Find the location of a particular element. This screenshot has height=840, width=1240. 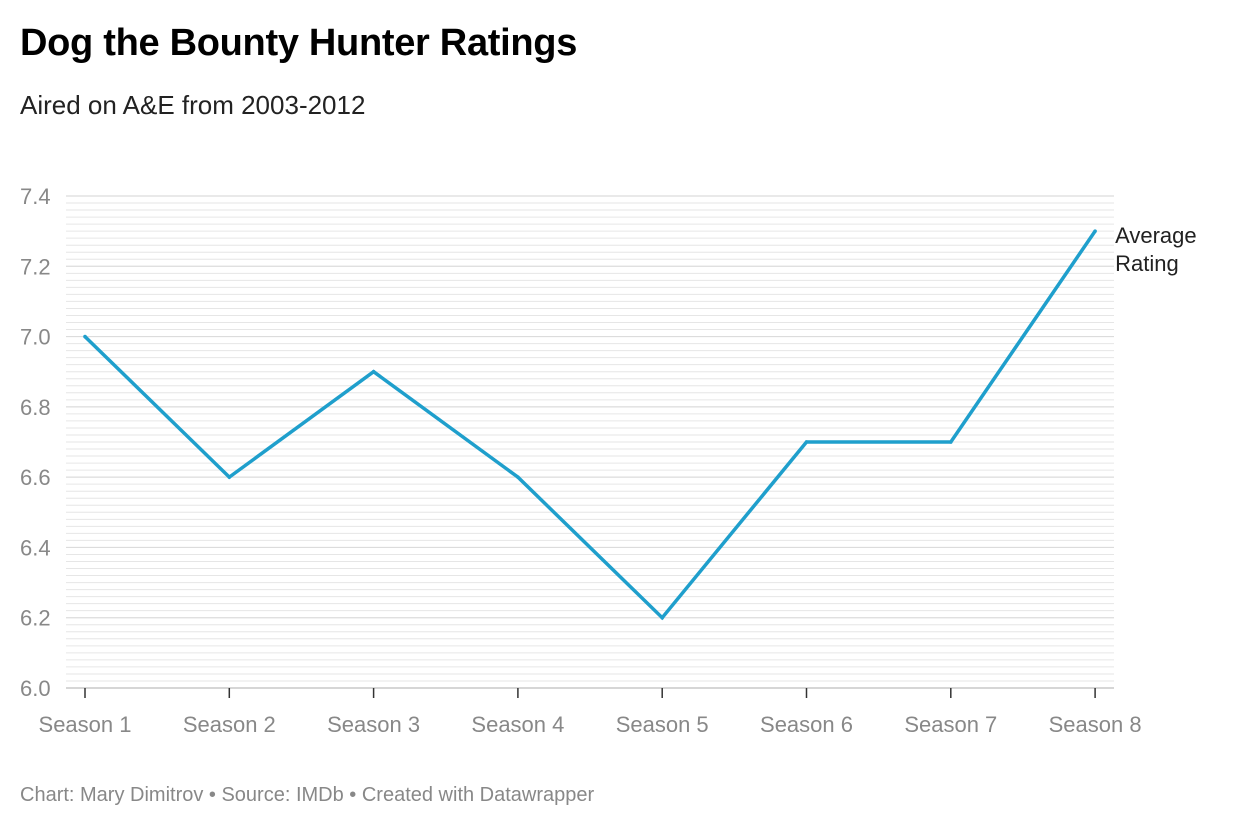

x-tick-label: Season 3 is located at coordinates (373, 724).